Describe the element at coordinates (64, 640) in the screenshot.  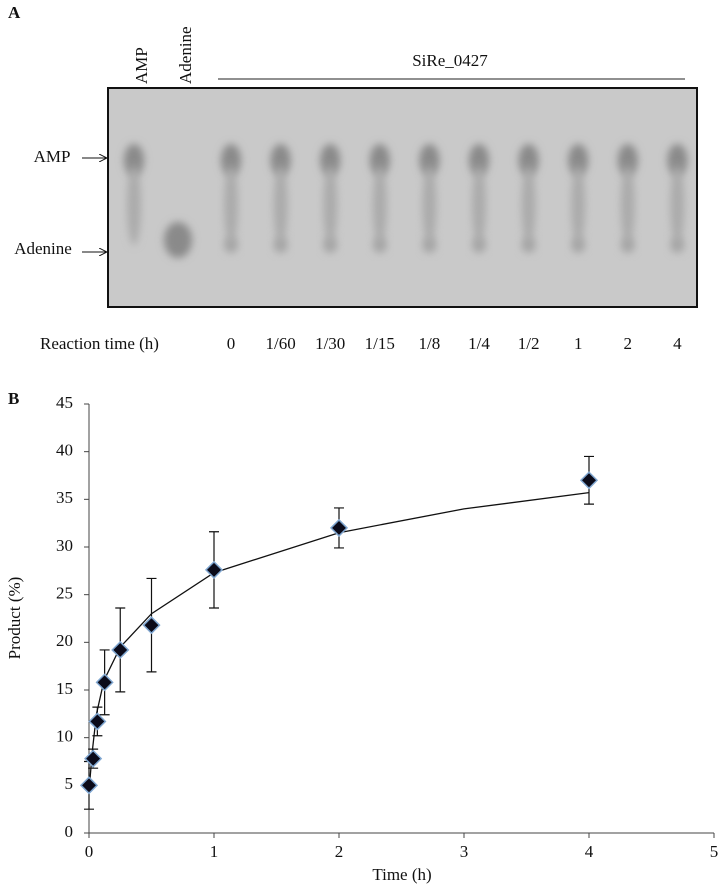
I see `y-tick-label: 20` at that location.